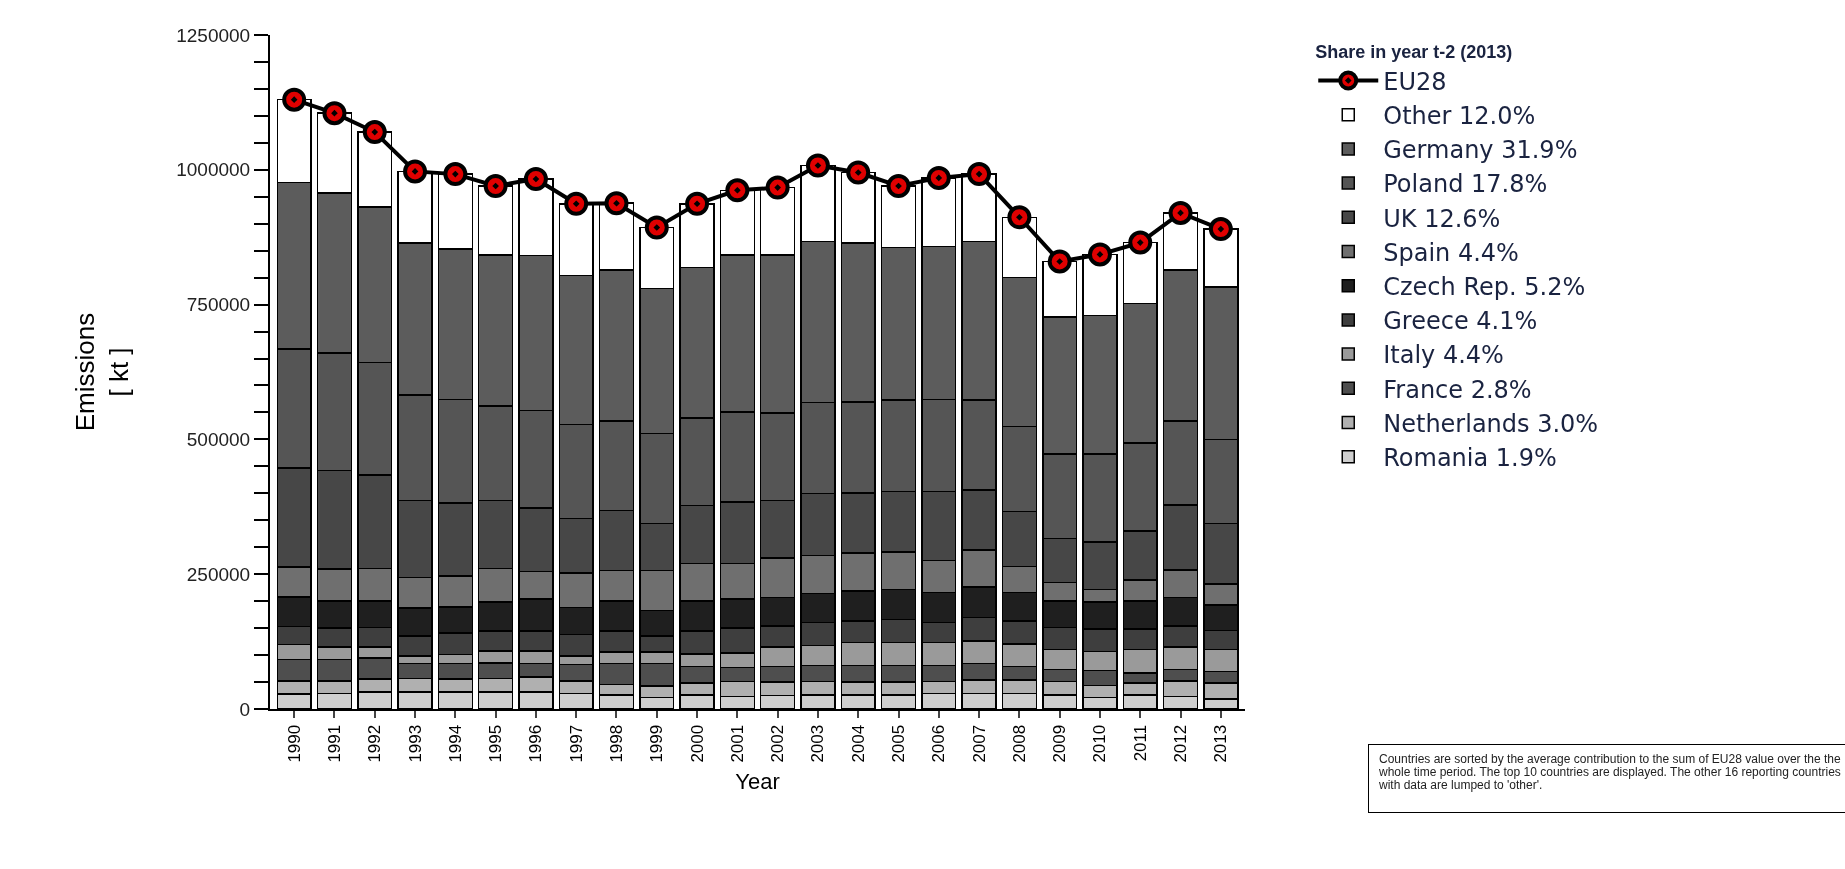 This screenshot has height=869, width=1845. Describe the element at coordinates (102, 372) in the screenshot. I see `y-axis-title: Emissions [ kt ]` at that location.